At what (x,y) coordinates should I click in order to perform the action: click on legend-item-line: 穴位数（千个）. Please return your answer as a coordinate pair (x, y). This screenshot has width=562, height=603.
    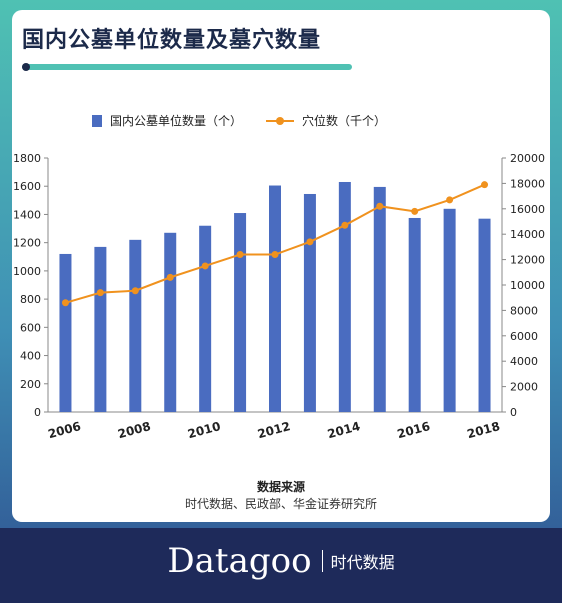
    Looking at the image, I should click on (326, 120).